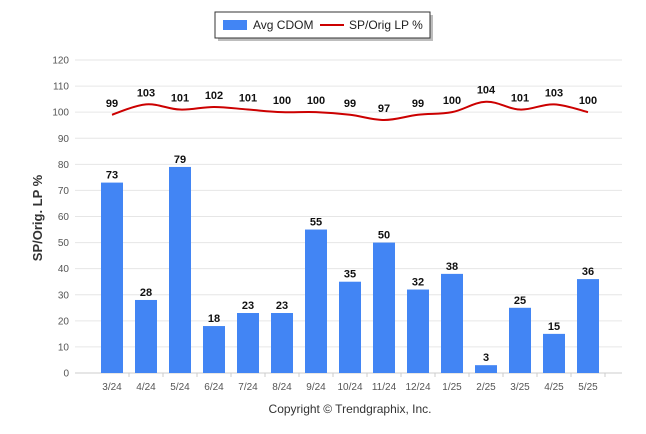  What do you see at coordinates (66, 374) in the screenshot?
I see `y-tick-label: 0` at bounding box center [66, 374].